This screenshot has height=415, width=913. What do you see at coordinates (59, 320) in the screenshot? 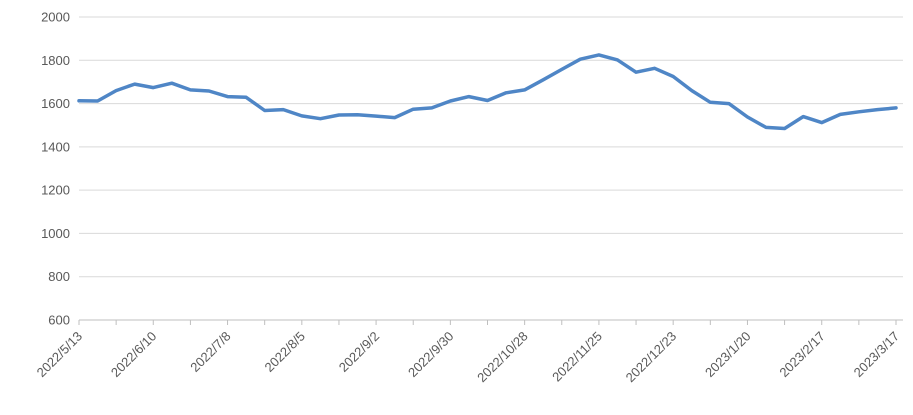
I see `y-tick-label-600: 600` at bounding box center [59, 320].